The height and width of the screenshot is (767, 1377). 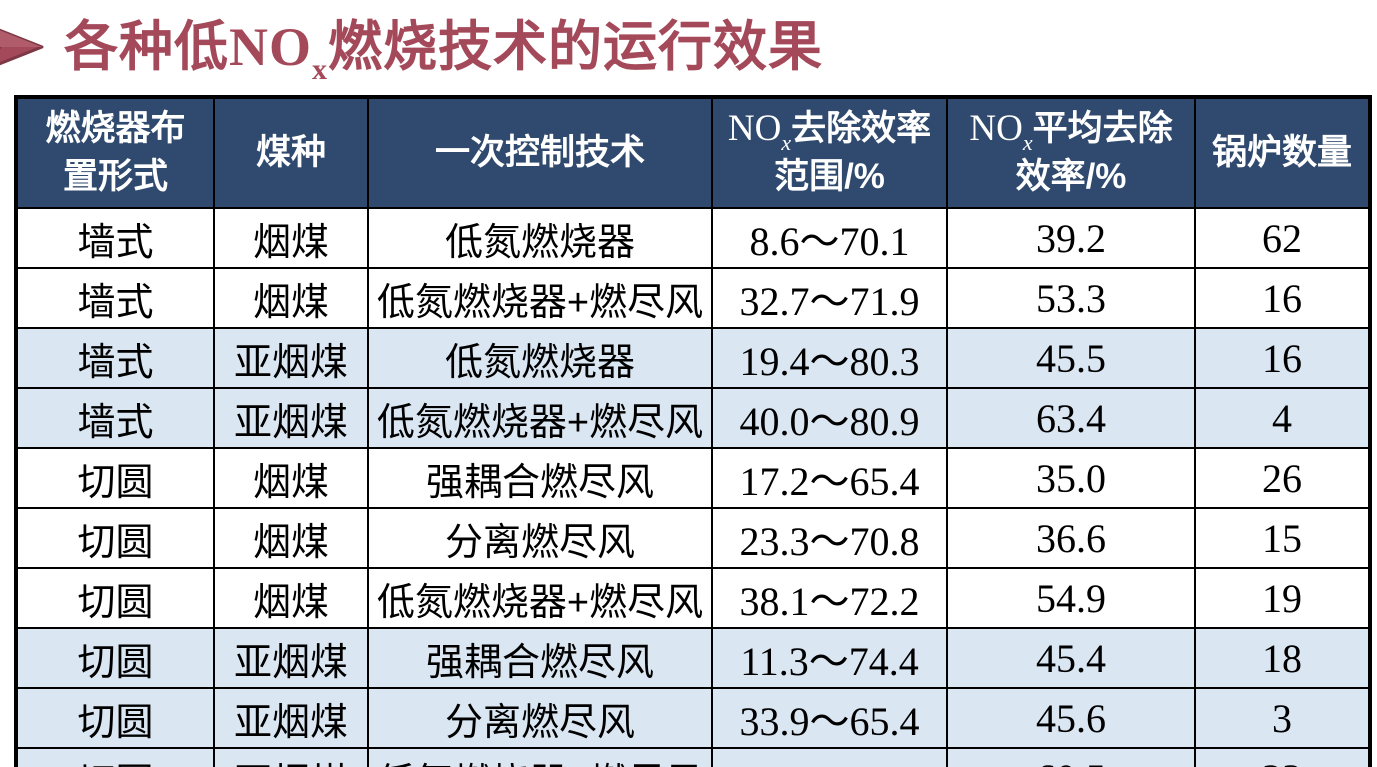 What do you see at coordinates (829, 538) in the screenshot?
I see `cell-removal-range: 23.3～70.8` at bounding box center [829, 538].